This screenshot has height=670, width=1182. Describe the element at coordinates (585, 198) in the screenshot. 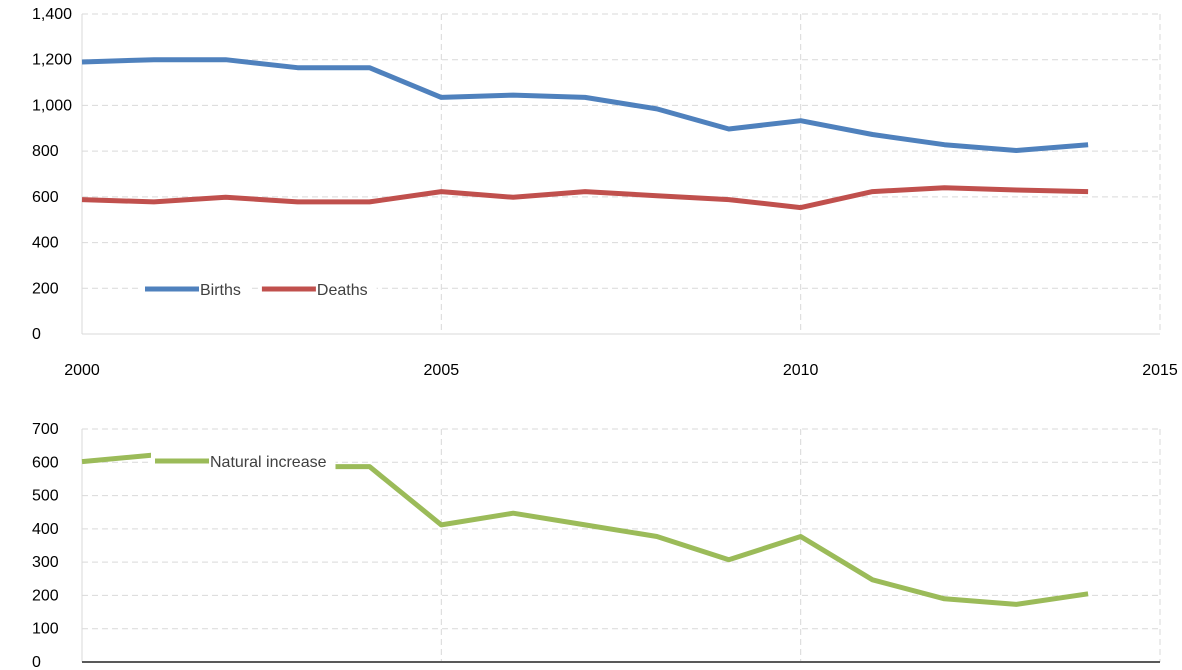

I see `series-line-deaths` at that location.